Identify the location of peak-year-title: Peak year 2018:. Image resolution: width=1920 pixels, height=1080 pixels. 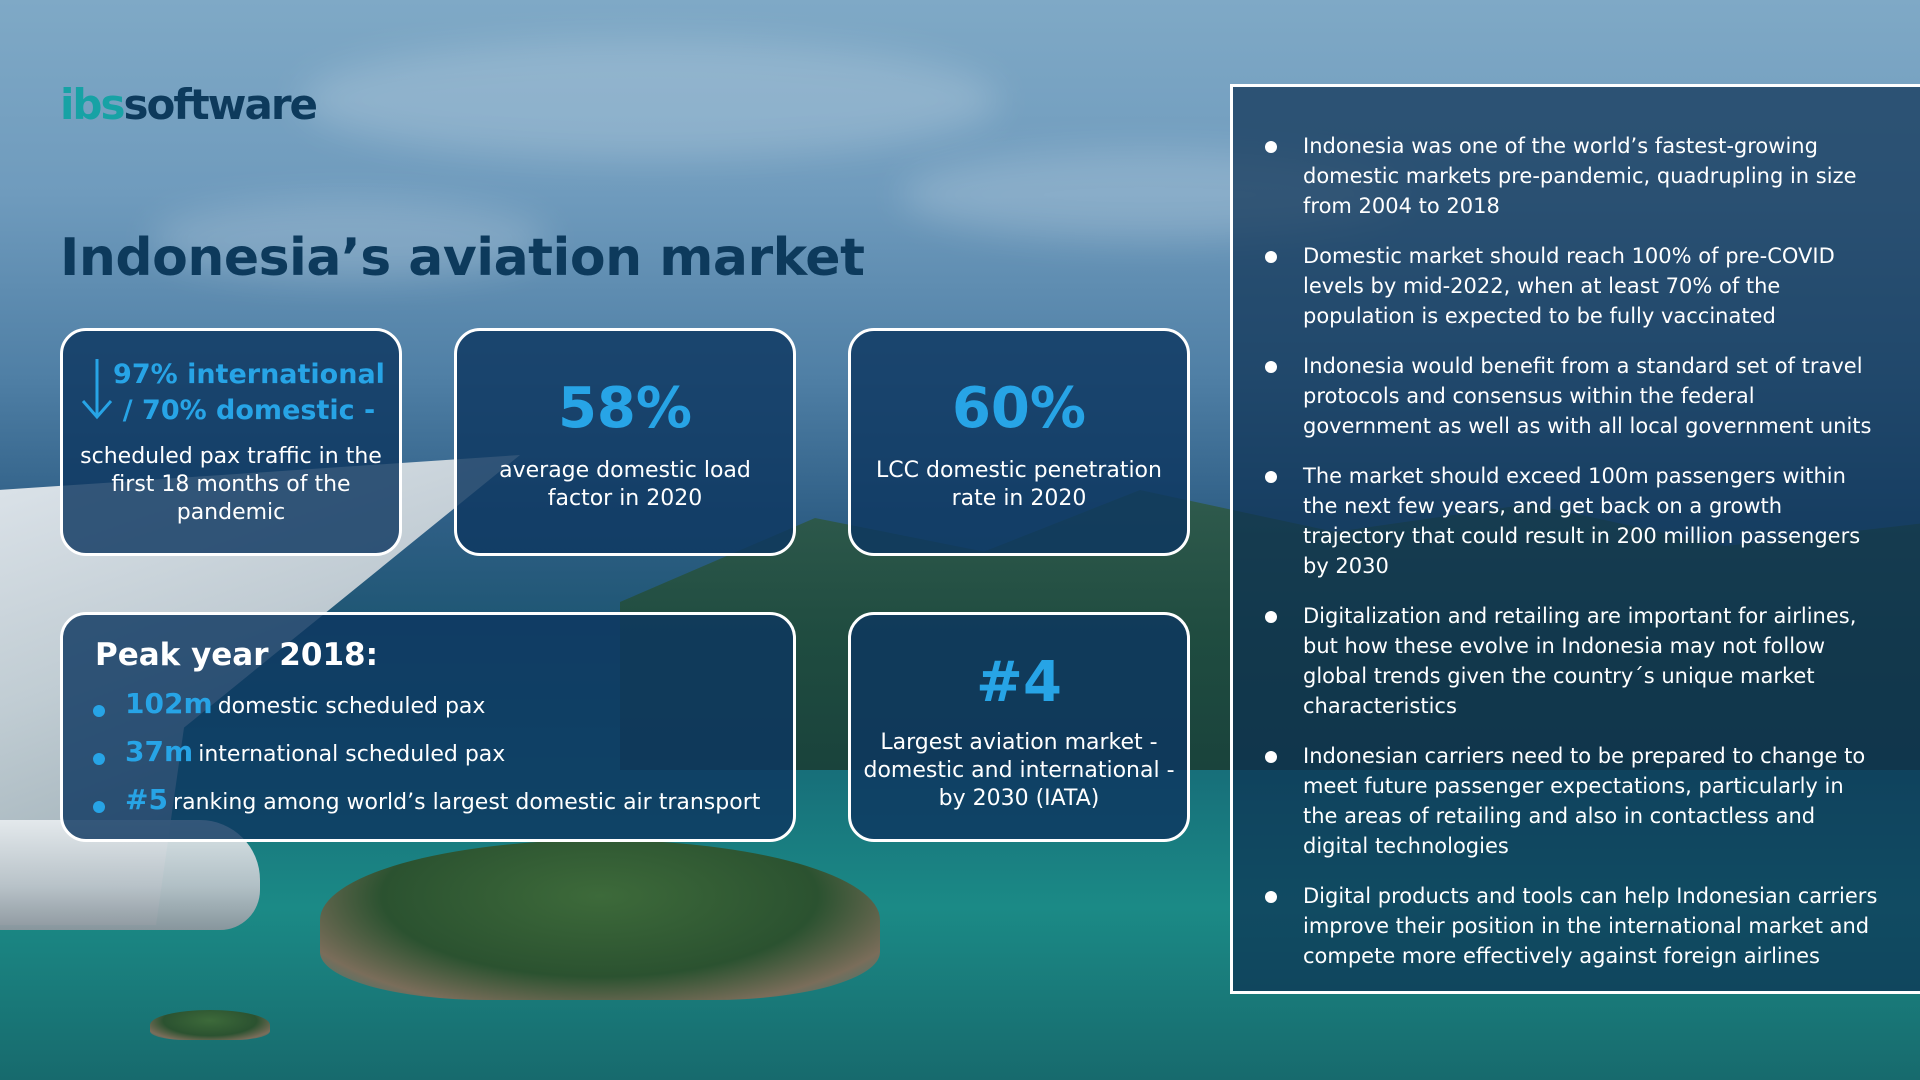
(236, 655).